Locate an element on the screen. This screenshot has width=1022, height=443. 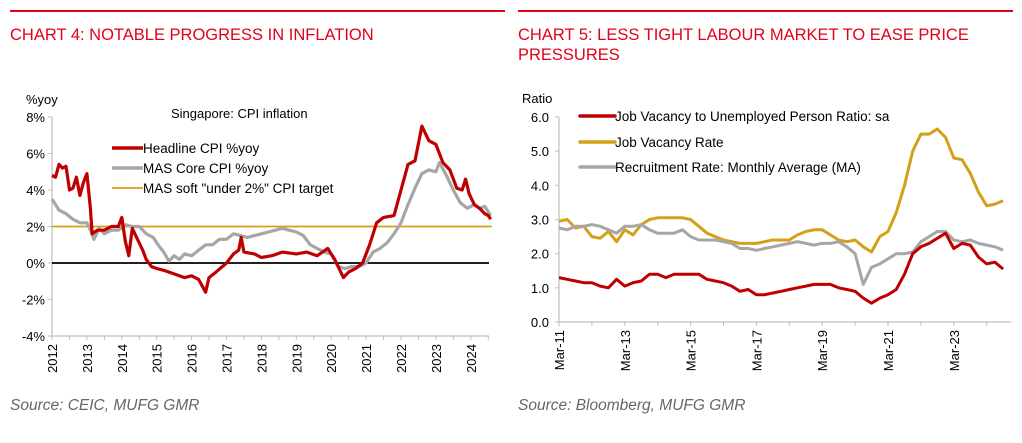
legend-label: MAS Core CPI %yoy is located at coordinates (206, 168).